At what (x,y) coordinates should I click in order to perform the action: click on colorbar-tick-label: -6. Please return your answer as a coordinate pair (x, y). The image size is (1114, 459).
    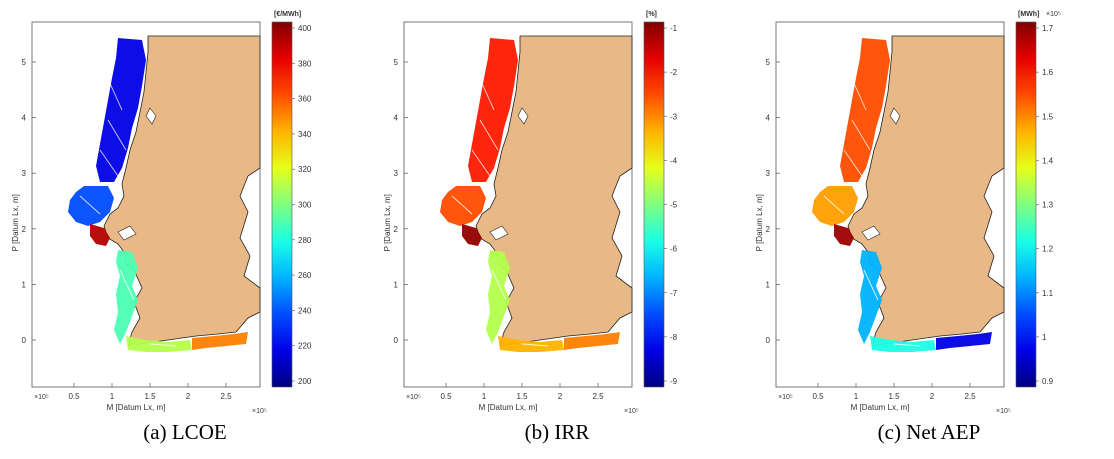
    Looking at the image, I should click on (674, 249).